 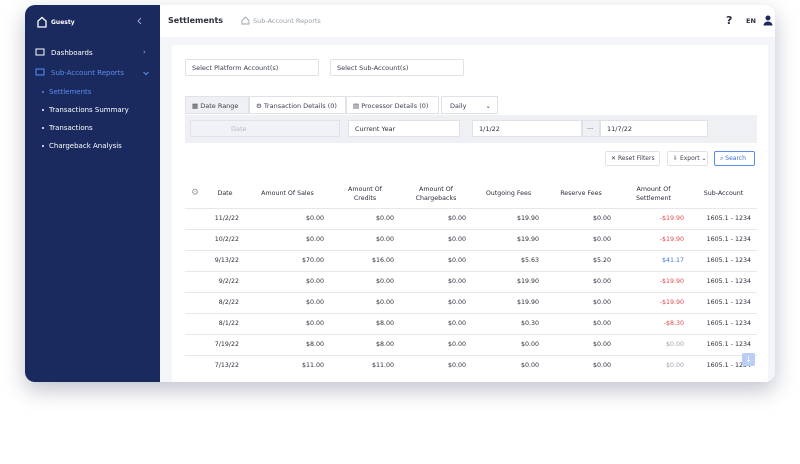 What do you see at coordinates (768, 20) in the screenshot?
I see `user-icon` at bounding box center [768, 20].